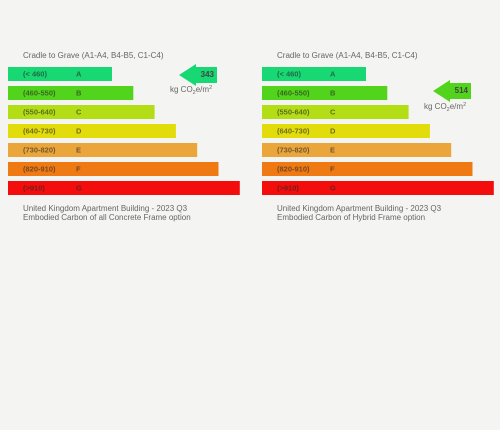 The height and width of the screenshot is (430, 500). What do you see at coordinates (351, 217) in the screenshot?
I see `caption: Embodied Carbon of Hybrid Frame option` at bounding box center [351, 217].